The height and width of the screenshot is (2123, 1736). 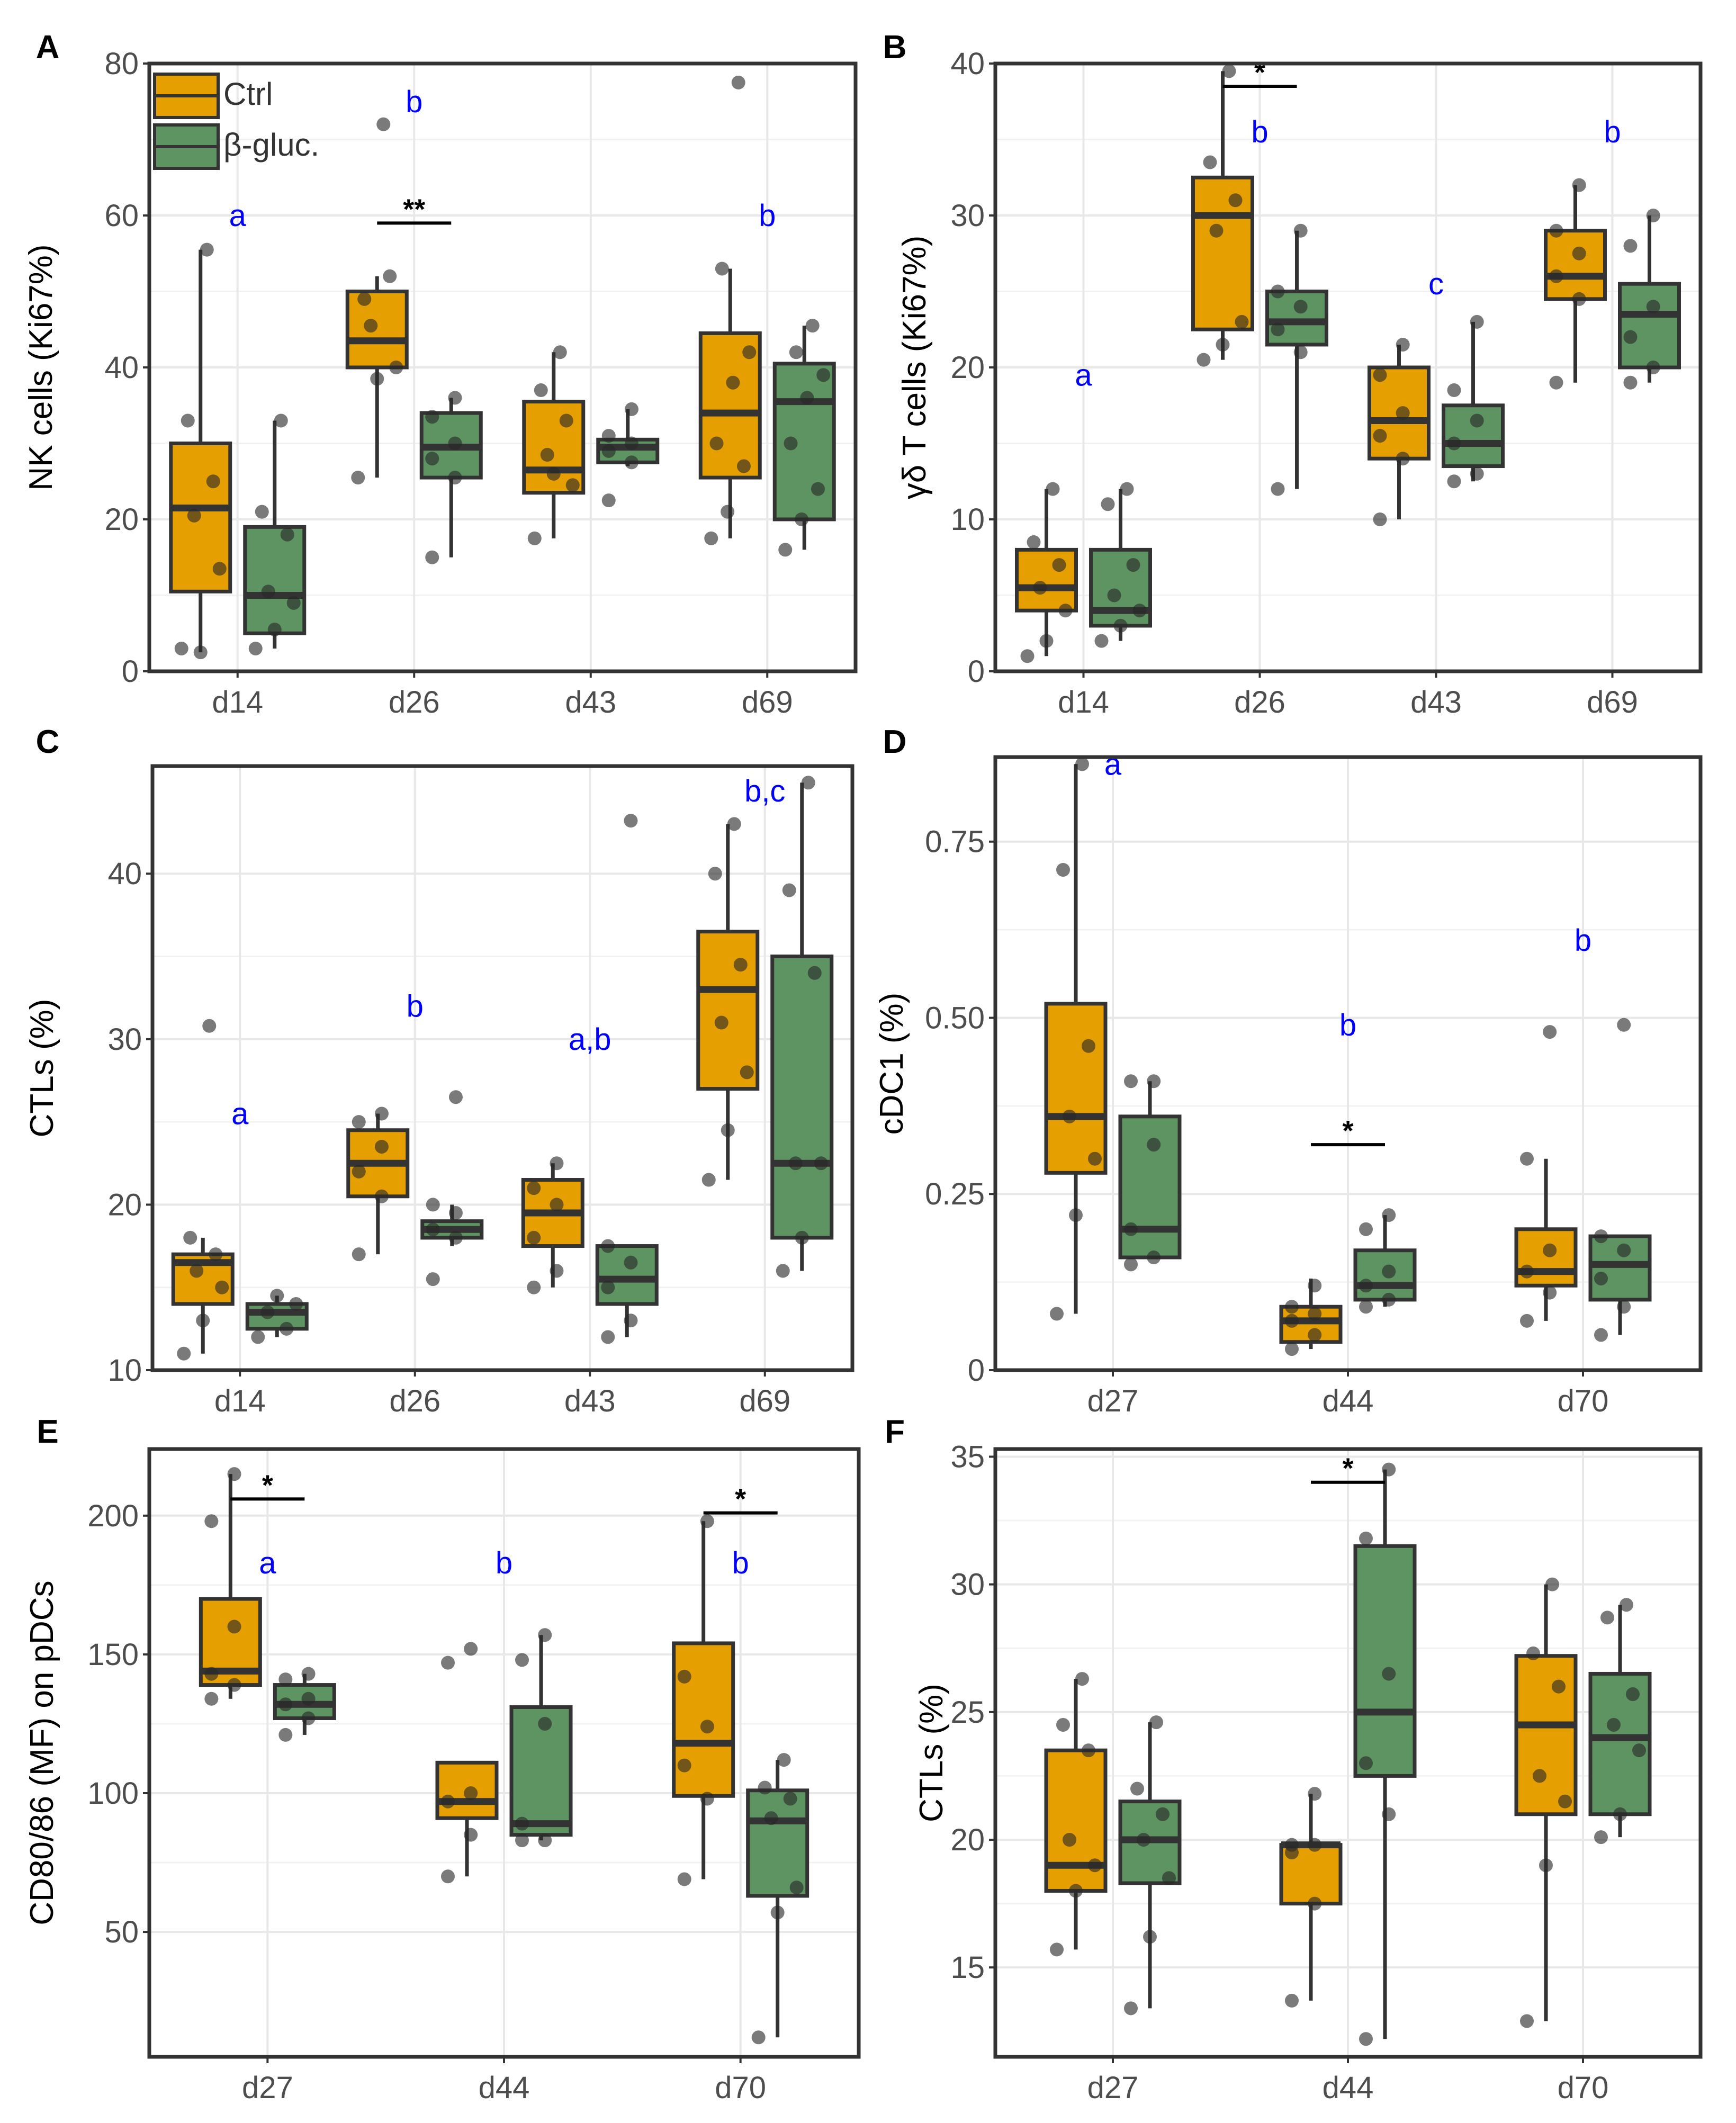 What do you see at coordinates (1436, 702) in the screenshot?
I see `x-tick-label: d43` at bounding box center [1436, 702].